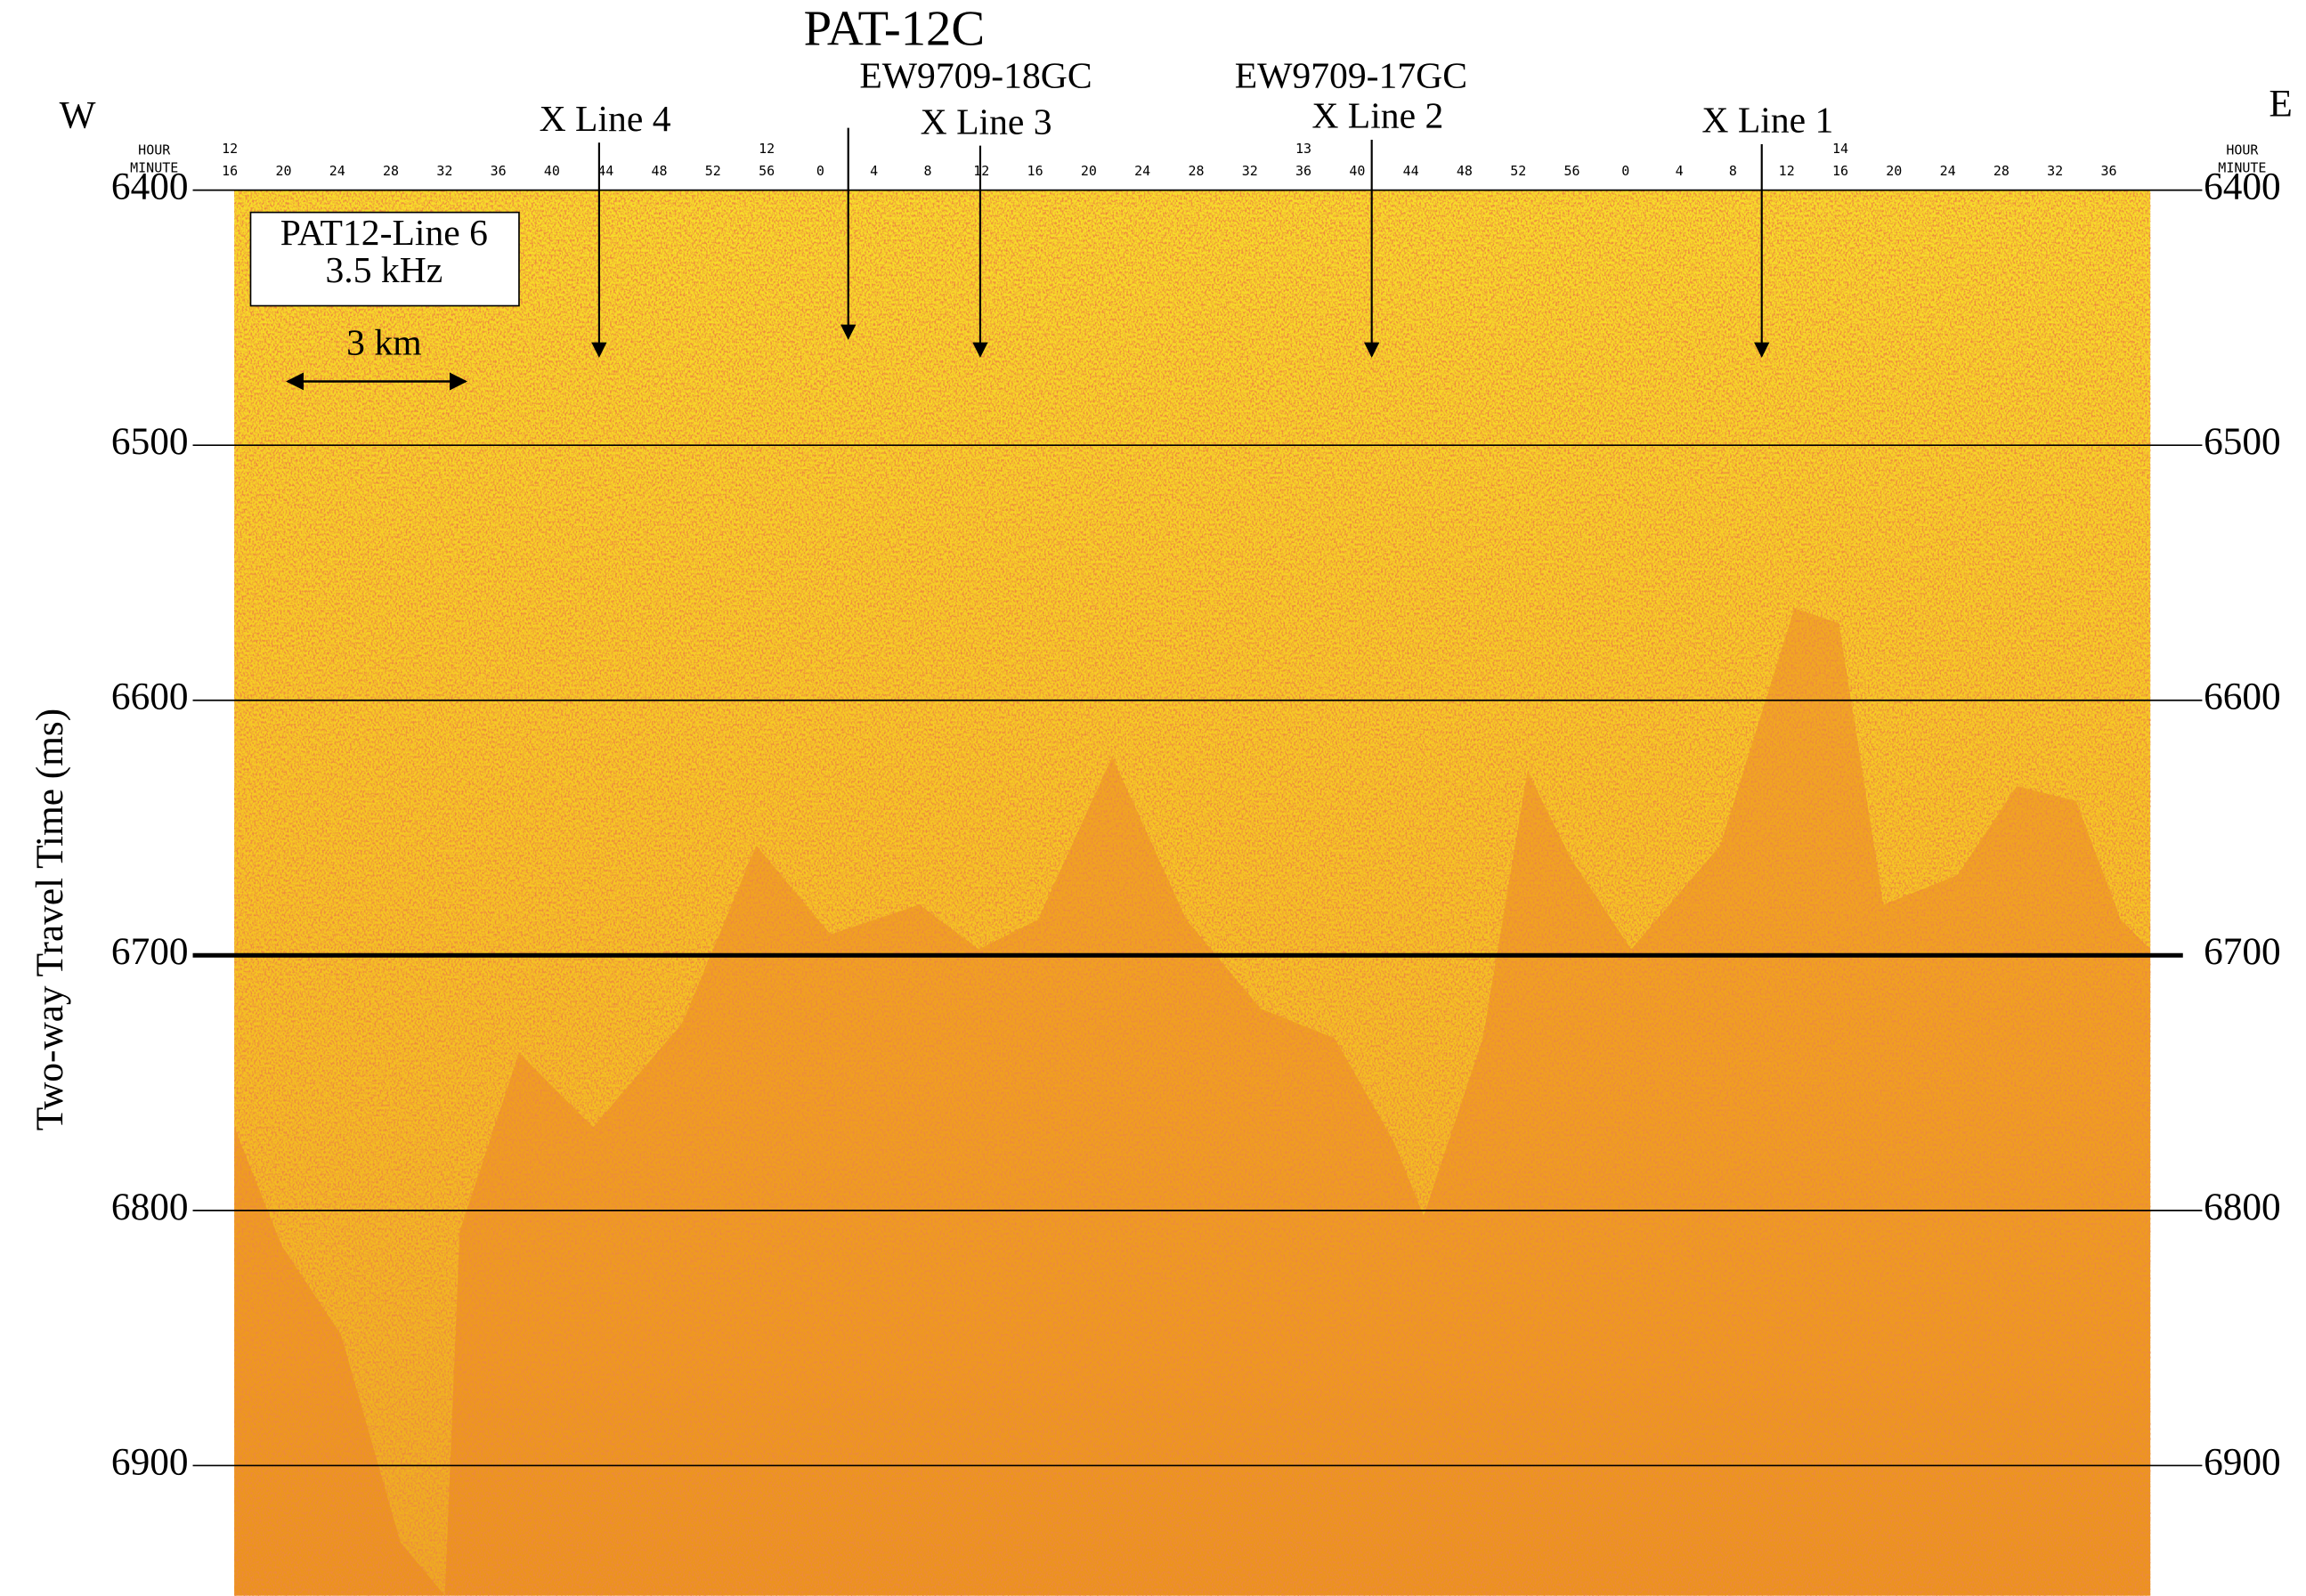 The image size is (2306, 1596). Describe the element at coordinates (2242, 441) in the screenshot. I see `y-tick-label-right: 6500` at that location.